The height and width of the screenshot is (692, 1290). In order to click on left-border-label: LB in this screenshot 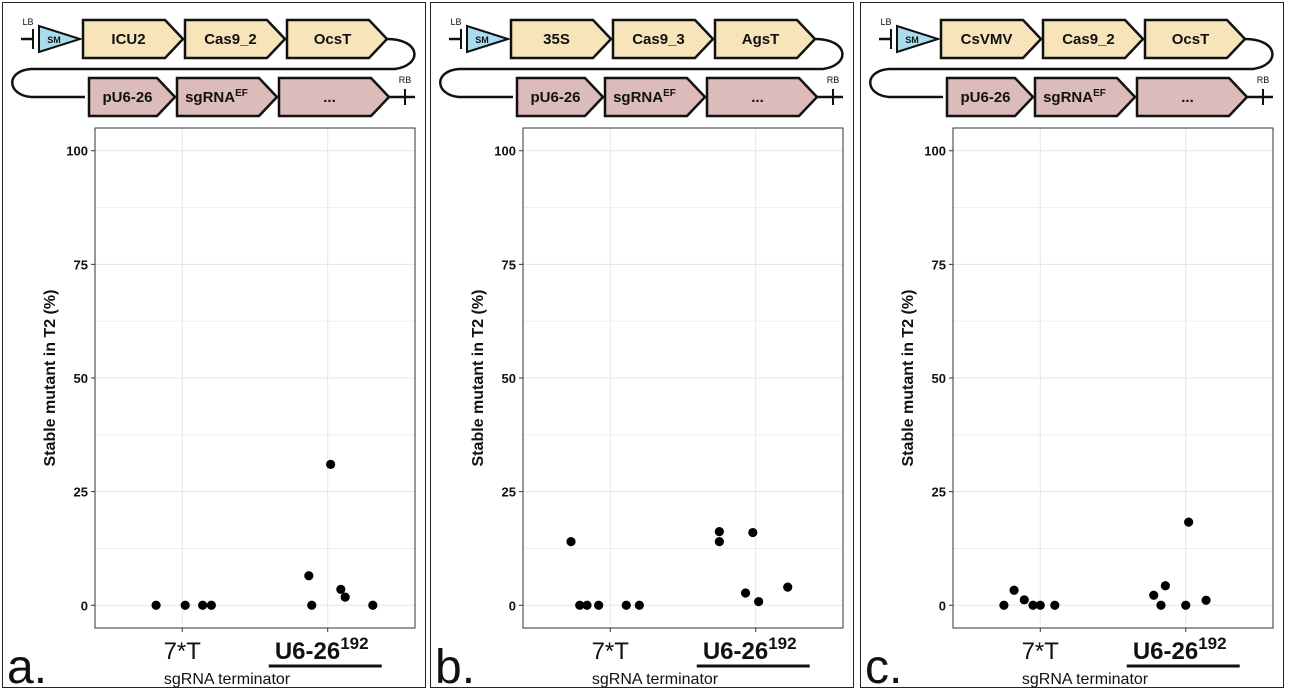, I will do `click(455, 22)`.